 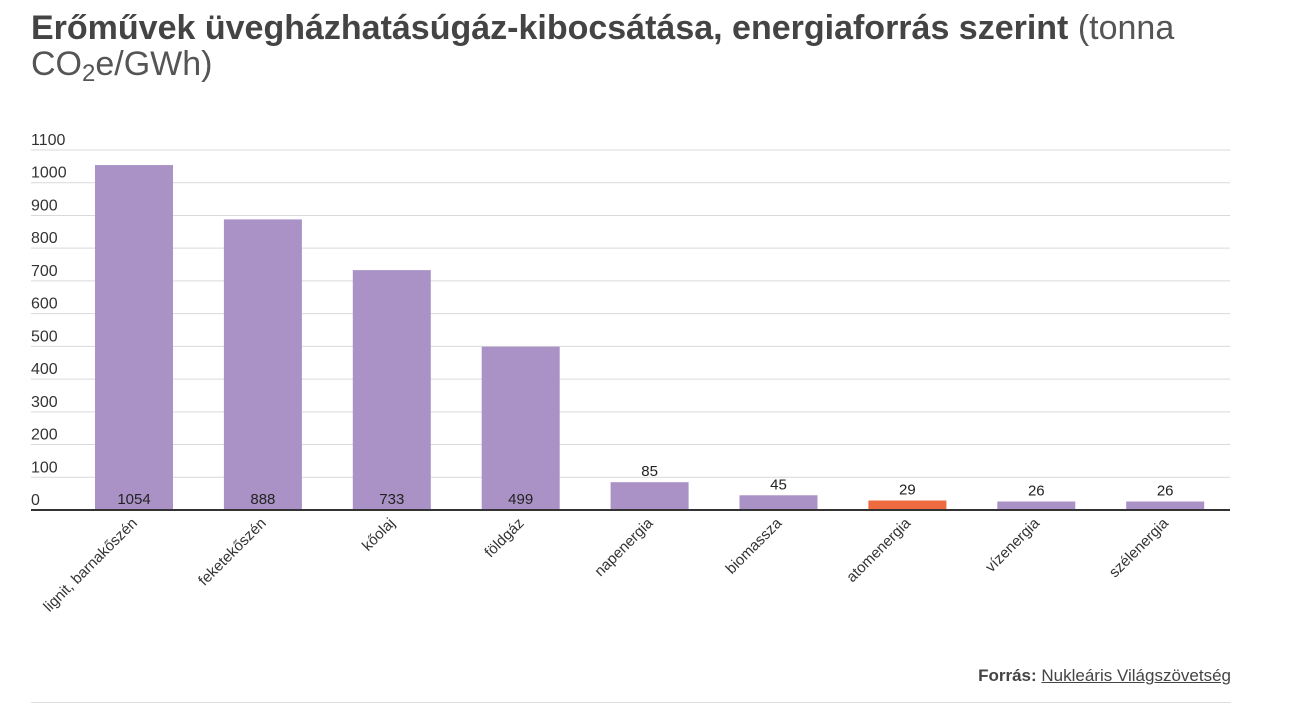 I want to click on data-label-3: 499, so click(x=520, y=499).